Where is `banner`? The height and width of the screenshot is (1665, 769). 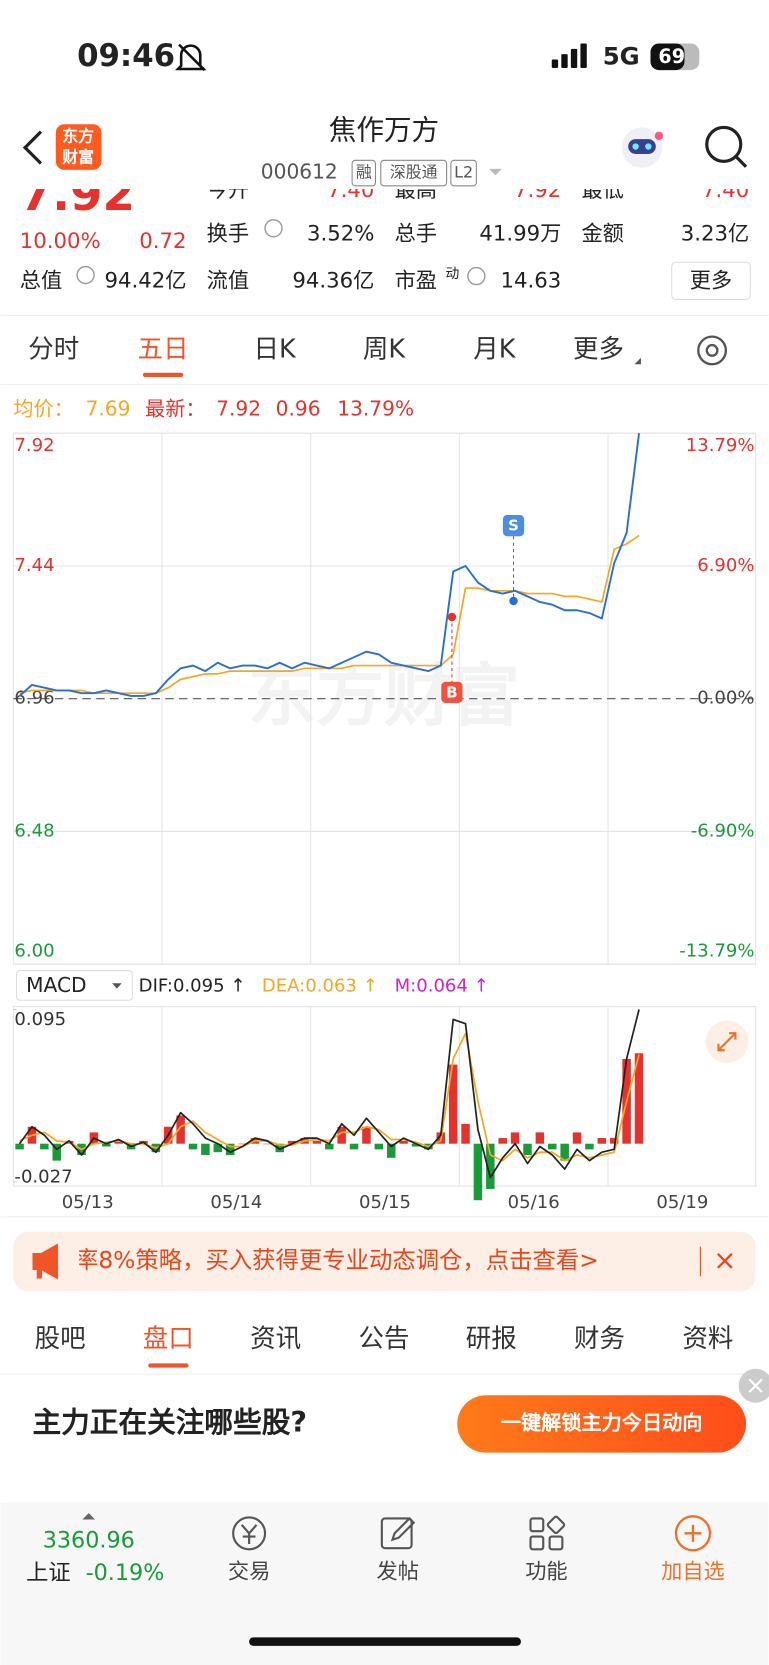
banner is located at coordinates (384, 1261).